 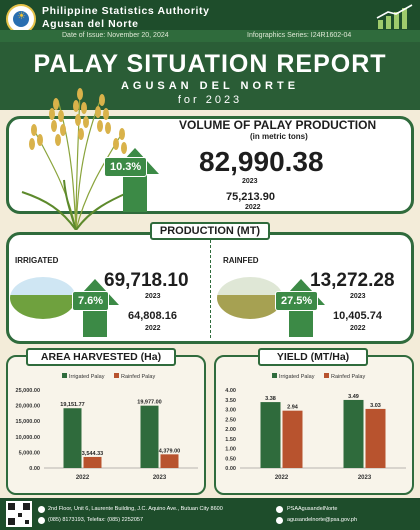 What do you see at coordinates (230, 420) in the screenshot?
I see `y-tick-label: 2.50` at bounding box center [230, 420].